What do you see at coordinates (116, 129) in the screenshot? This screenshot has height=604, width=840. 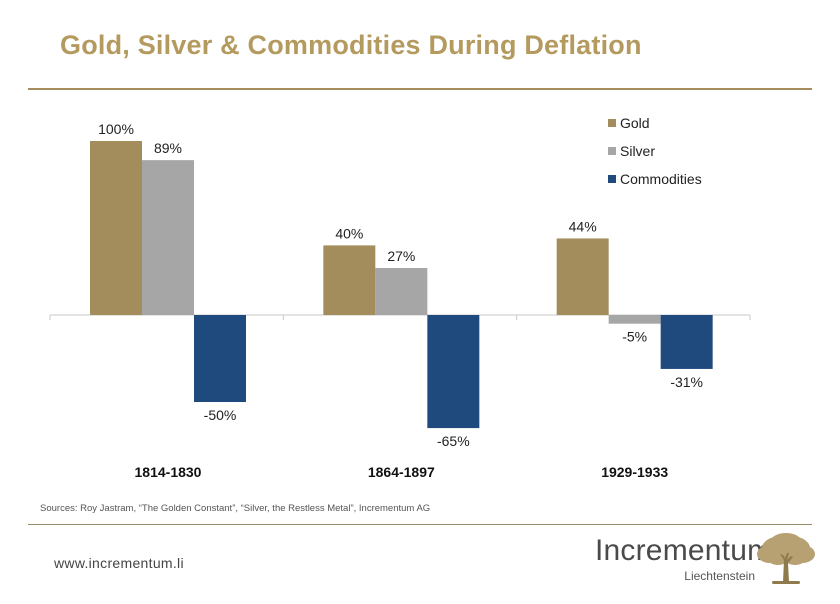 I see `data-label: 100%` at bounding box center [116, 129].